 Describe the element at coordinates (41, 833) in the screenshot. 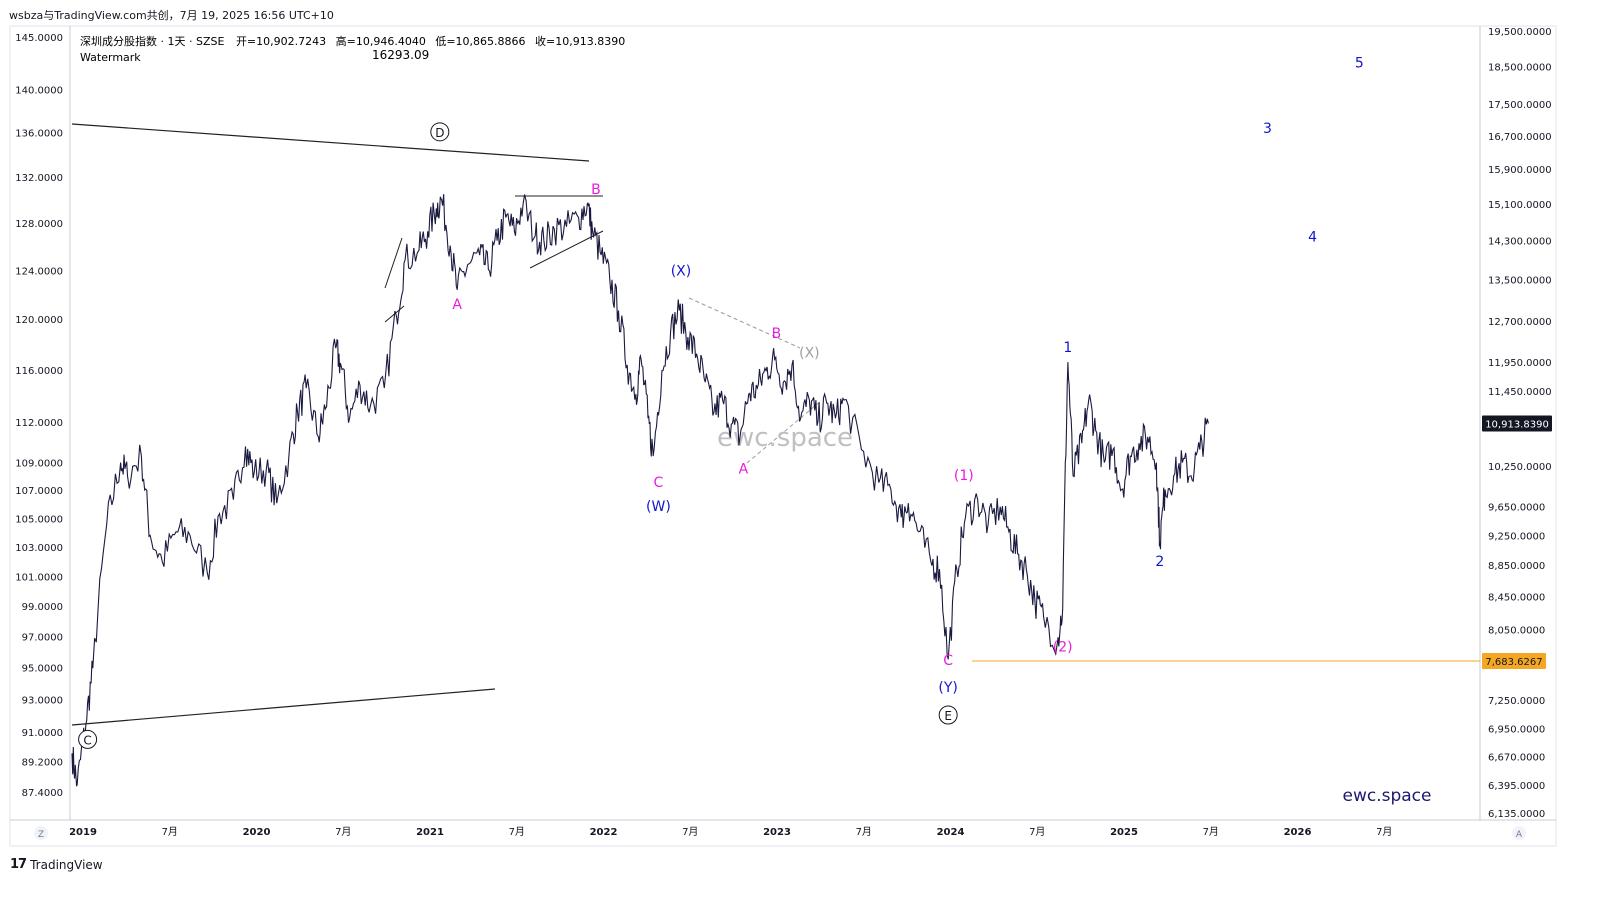

I see `zoom-button: Z` at that location.